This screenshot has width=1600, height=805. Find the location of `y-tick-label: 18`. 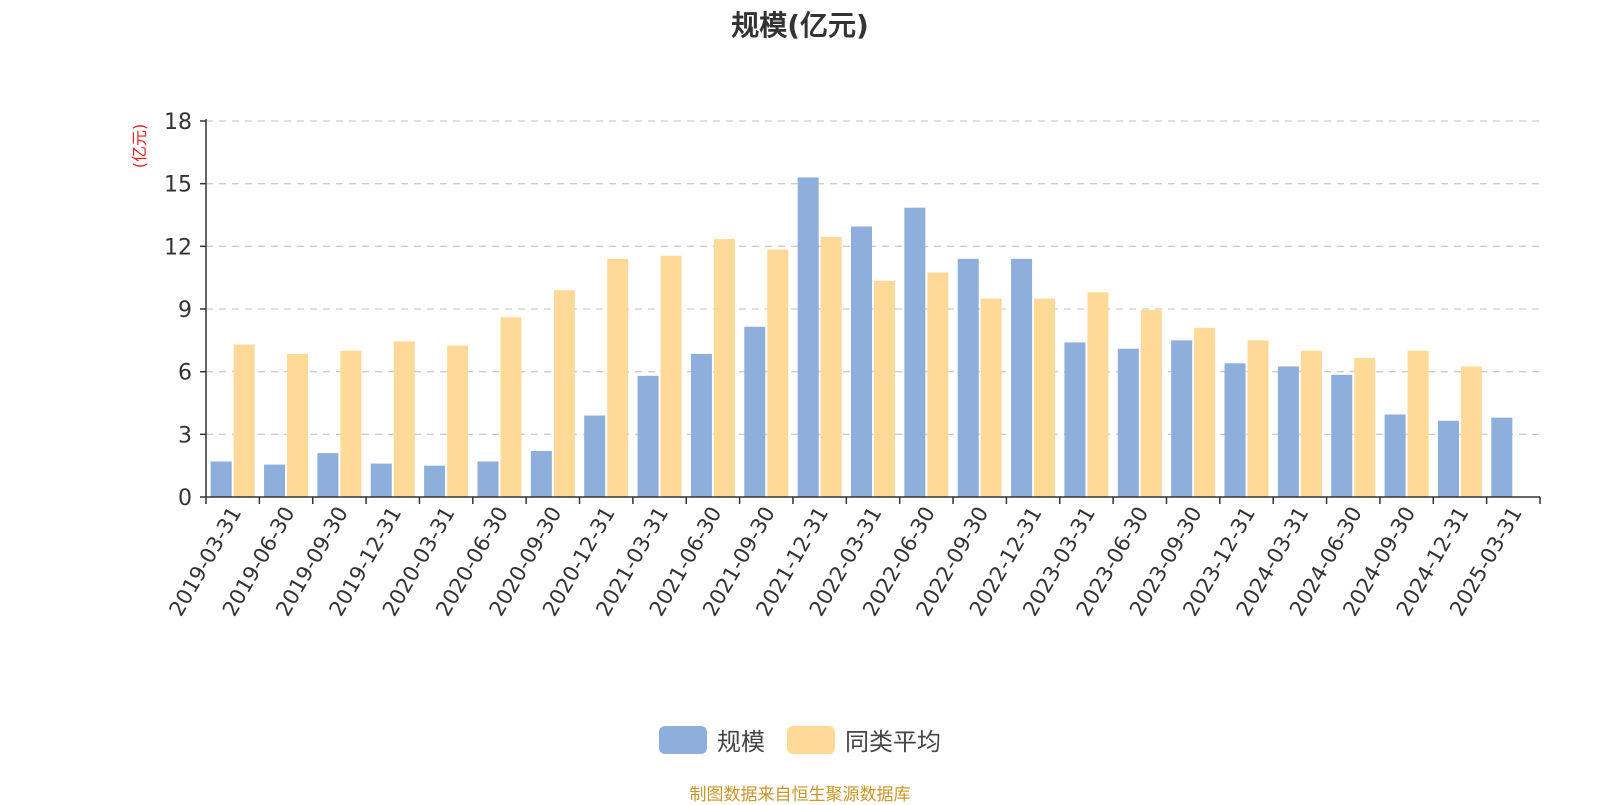

y-tick-label: 18 is located at coordinates (178, 122).